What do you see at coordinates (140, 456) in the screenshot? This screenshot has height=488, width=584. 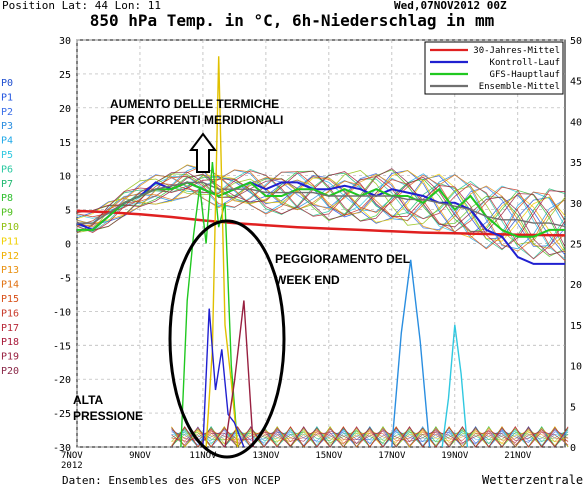 I see `x-tick-label: 9NOV` at bounding box center [140, 456].